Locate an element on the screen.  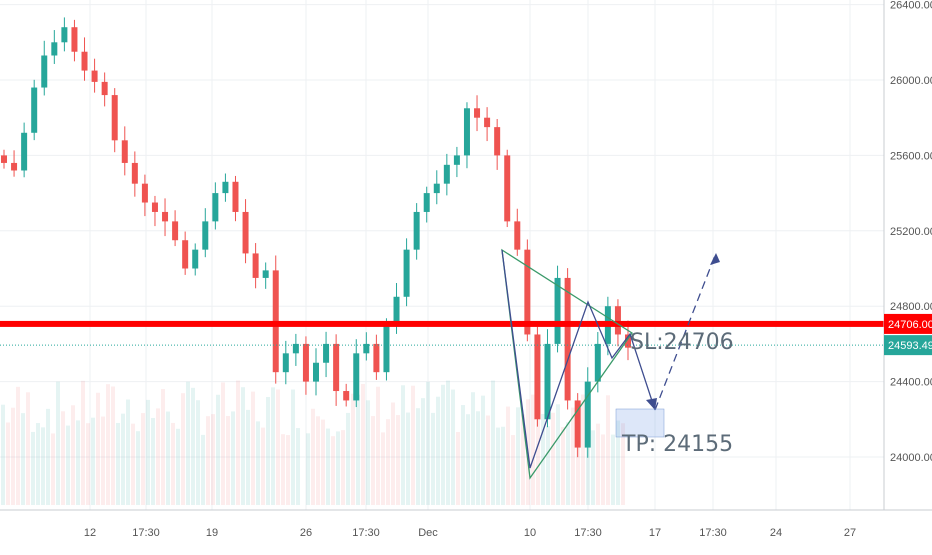
x-tick-label: 27 is located at coordinates (850, 533).